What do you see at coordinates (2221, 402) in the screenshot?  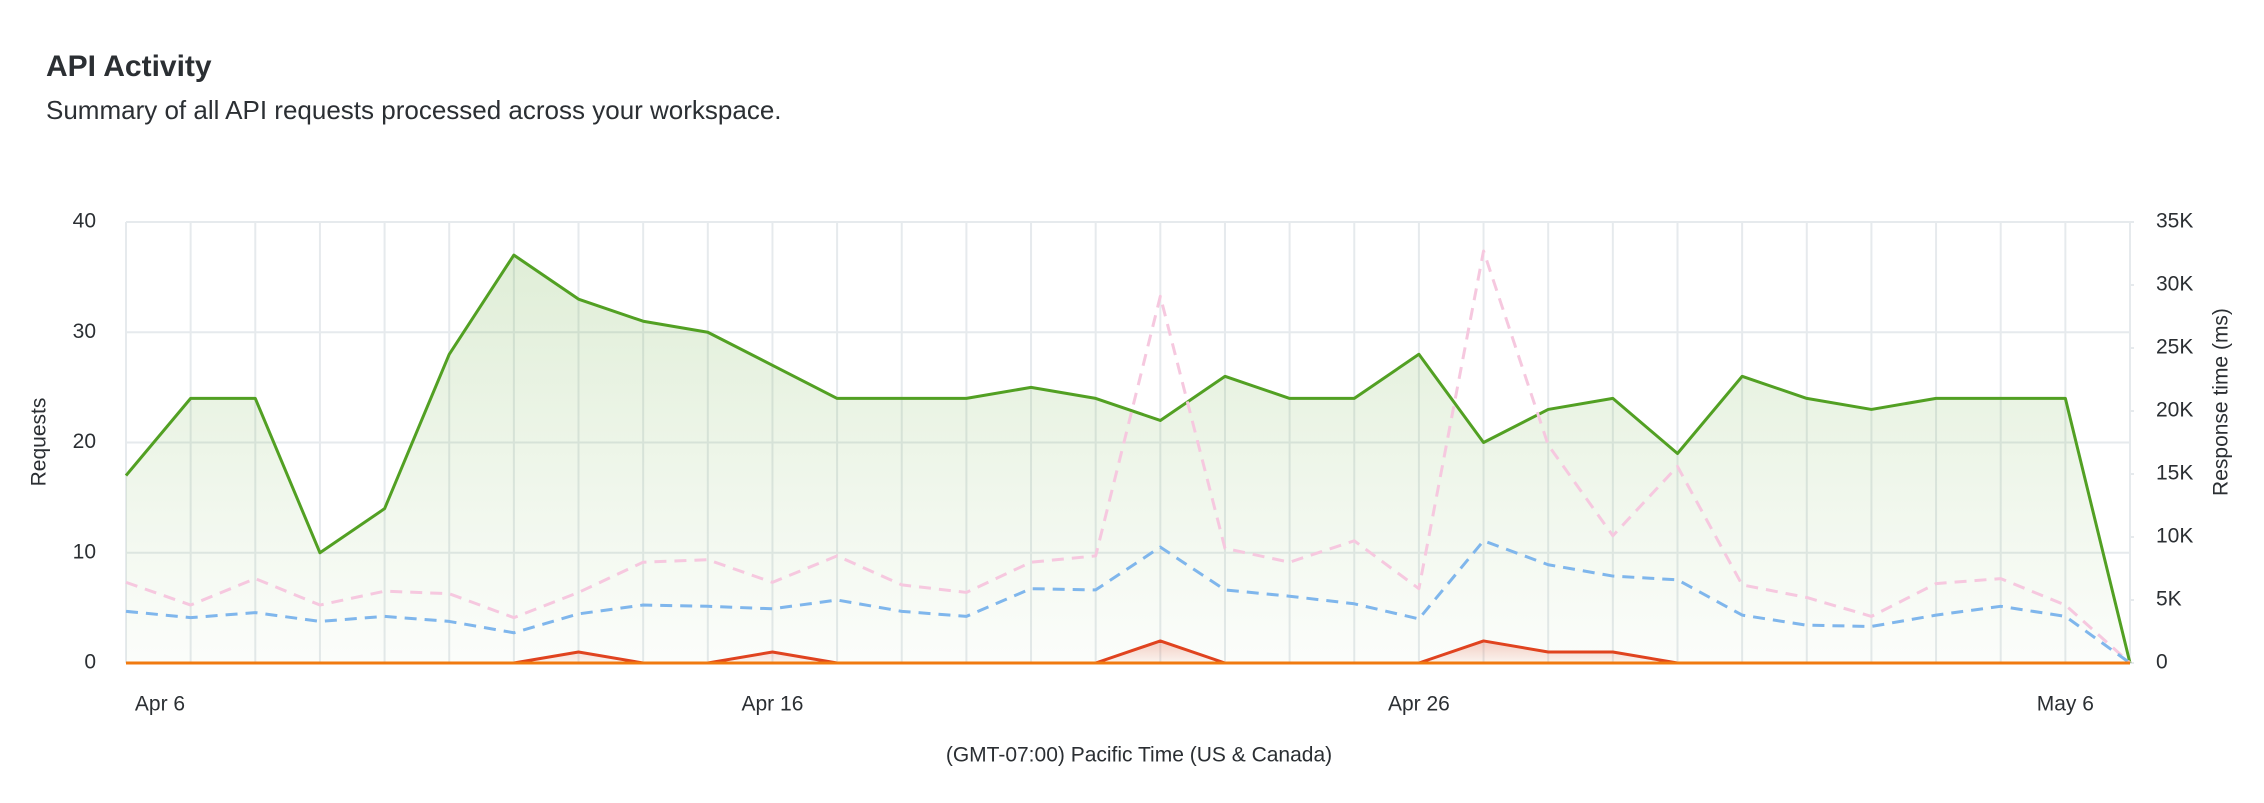 I see `y2-axis-title: Response time (ms)` at bounding box center [2221, 402].